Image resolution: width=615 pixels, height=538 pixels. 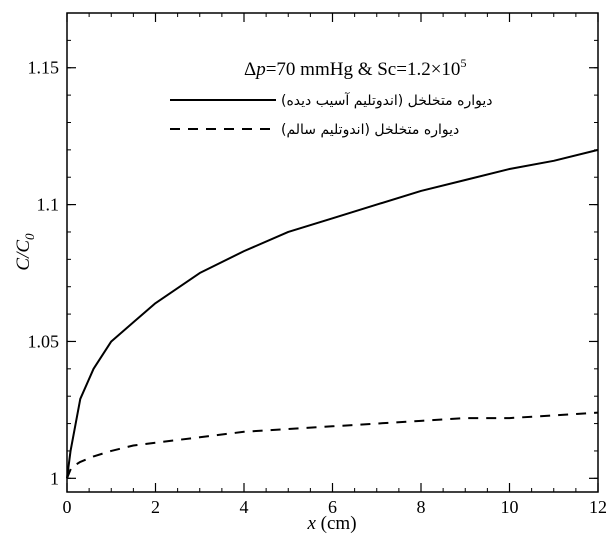 What do you see at coordinates (598, 507) in the screenshot?
I see `x-tick-label: 12` at bounding box center [598, 507].